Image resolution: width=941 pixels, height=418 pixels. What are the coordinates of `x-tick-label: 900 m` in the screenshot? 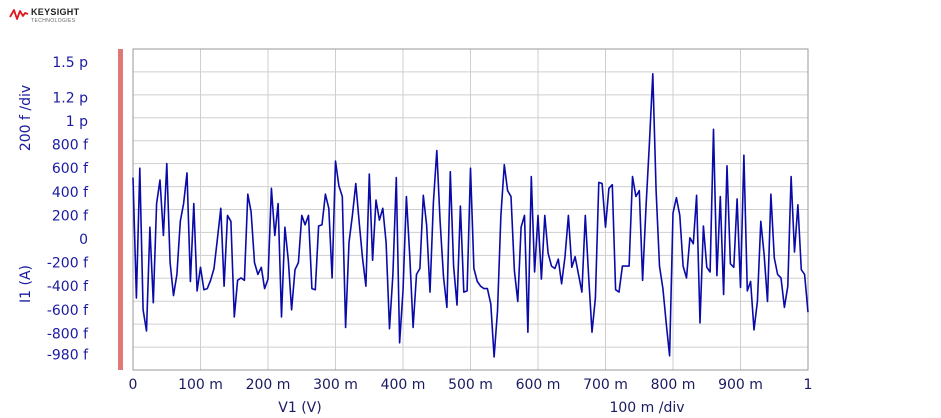 It's located at (740, 385).